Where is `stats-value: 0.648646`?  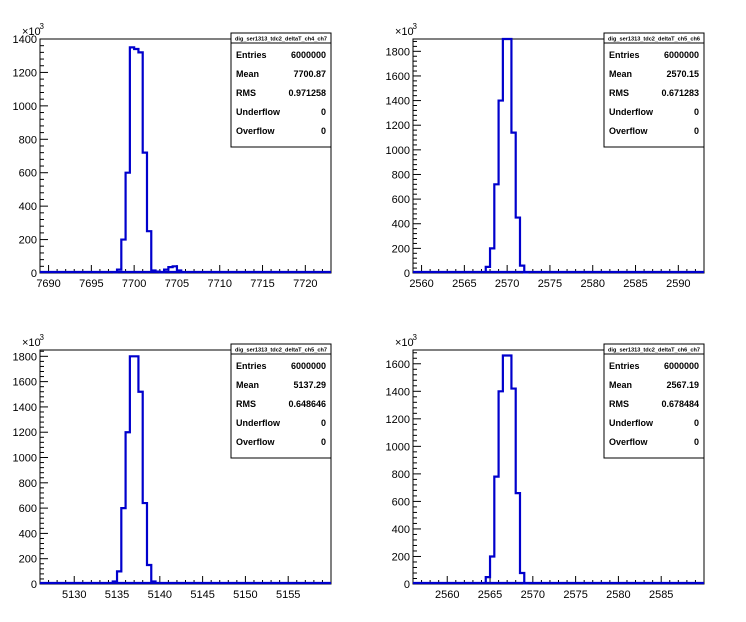 stats-value: 0.648646 is located at coordinates (307, 404).